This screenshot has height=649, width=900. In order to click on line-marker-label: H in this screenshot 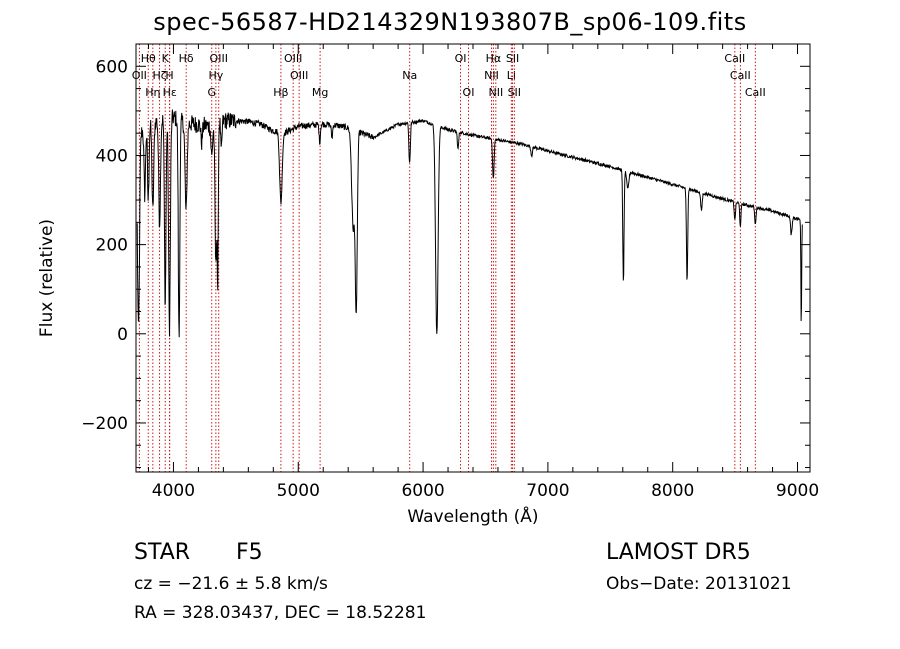, I will do `click(169, 75)`.